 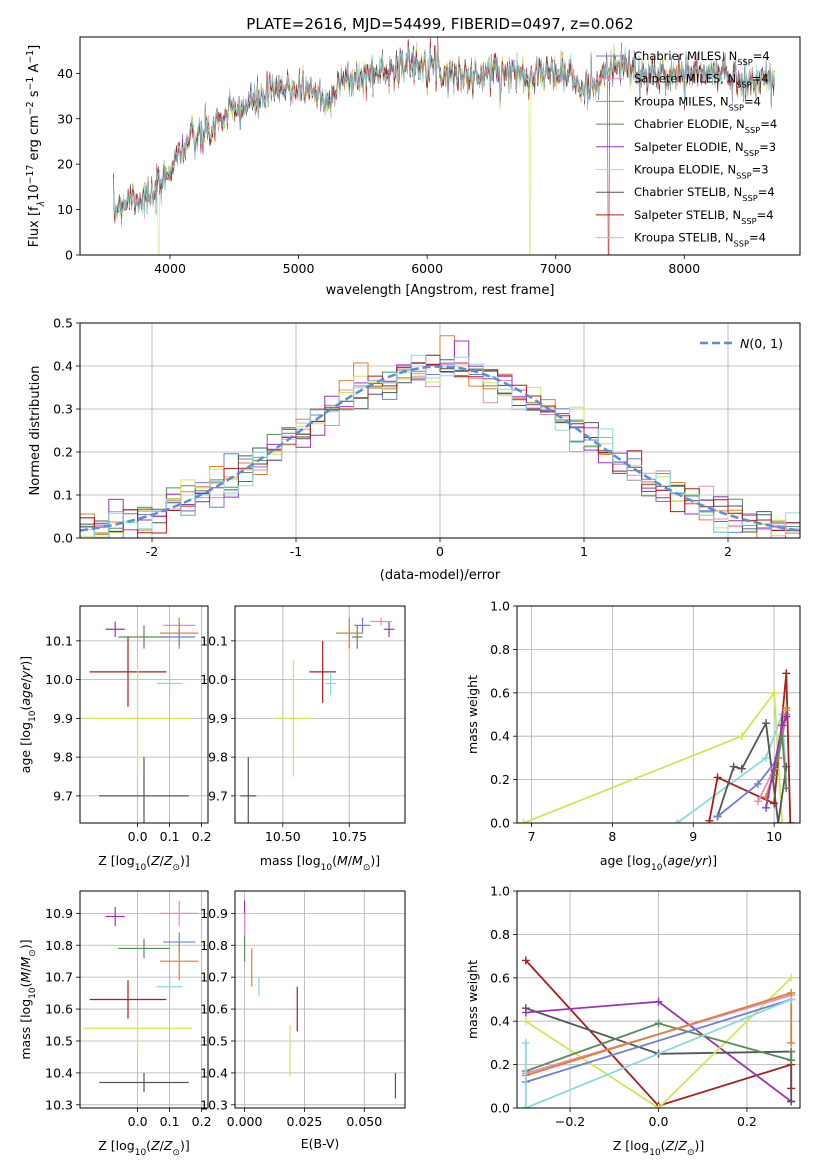 I want to click on x-tick-label: 0.050, so click(x=364, y=1121).